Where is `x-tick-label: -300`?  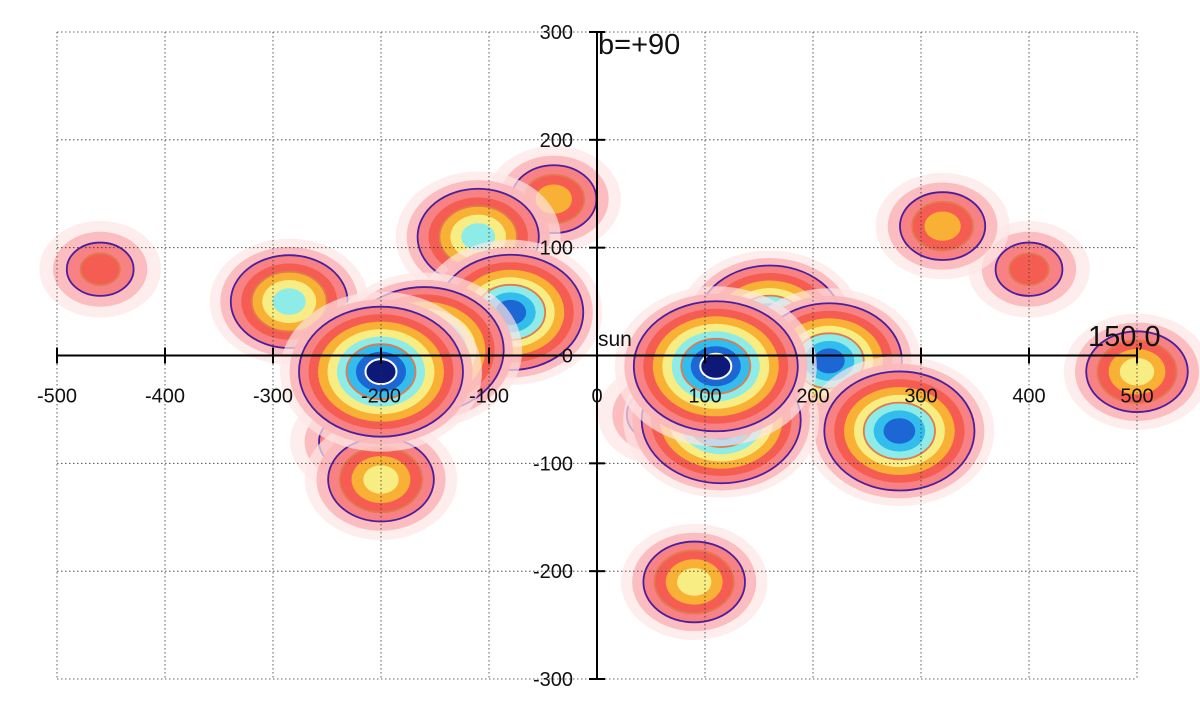
x-tick-label: -300 is located at coordinates (273, 397).